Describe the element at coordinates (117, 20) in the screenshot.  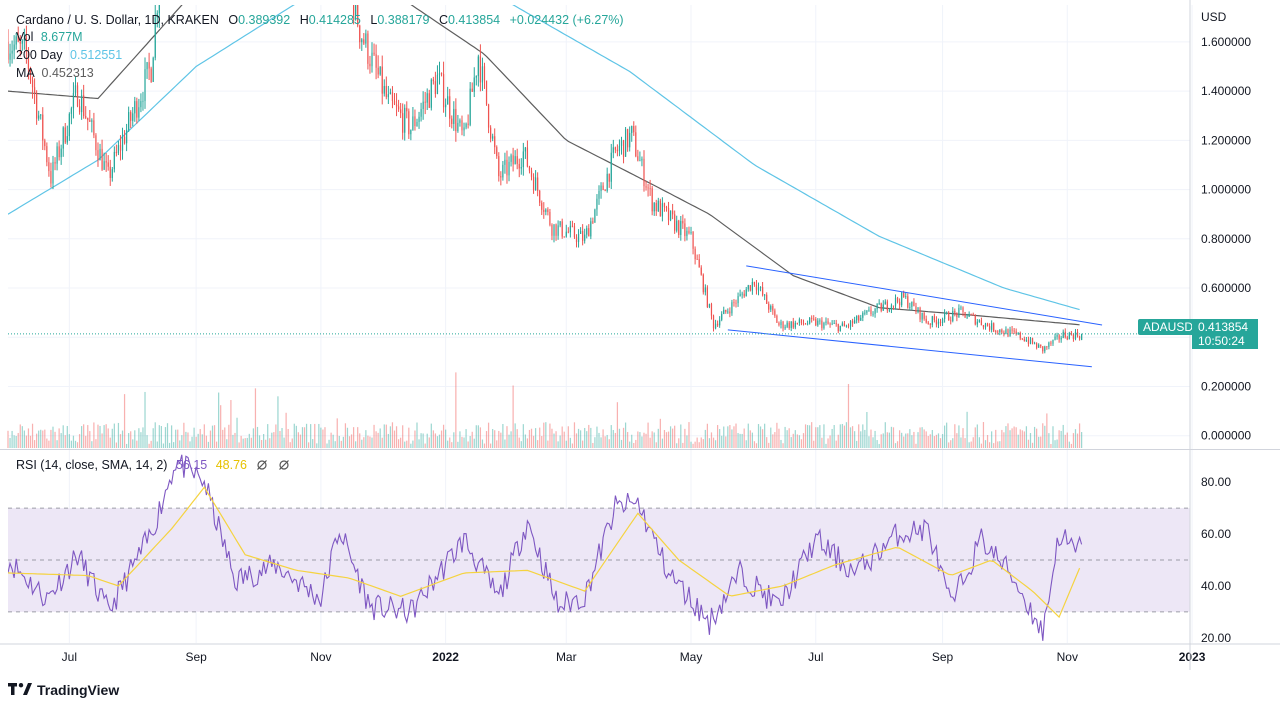
I see `symbol-title: Cardano / U. S. Dollar, 1D, KRAKEN` at that location.